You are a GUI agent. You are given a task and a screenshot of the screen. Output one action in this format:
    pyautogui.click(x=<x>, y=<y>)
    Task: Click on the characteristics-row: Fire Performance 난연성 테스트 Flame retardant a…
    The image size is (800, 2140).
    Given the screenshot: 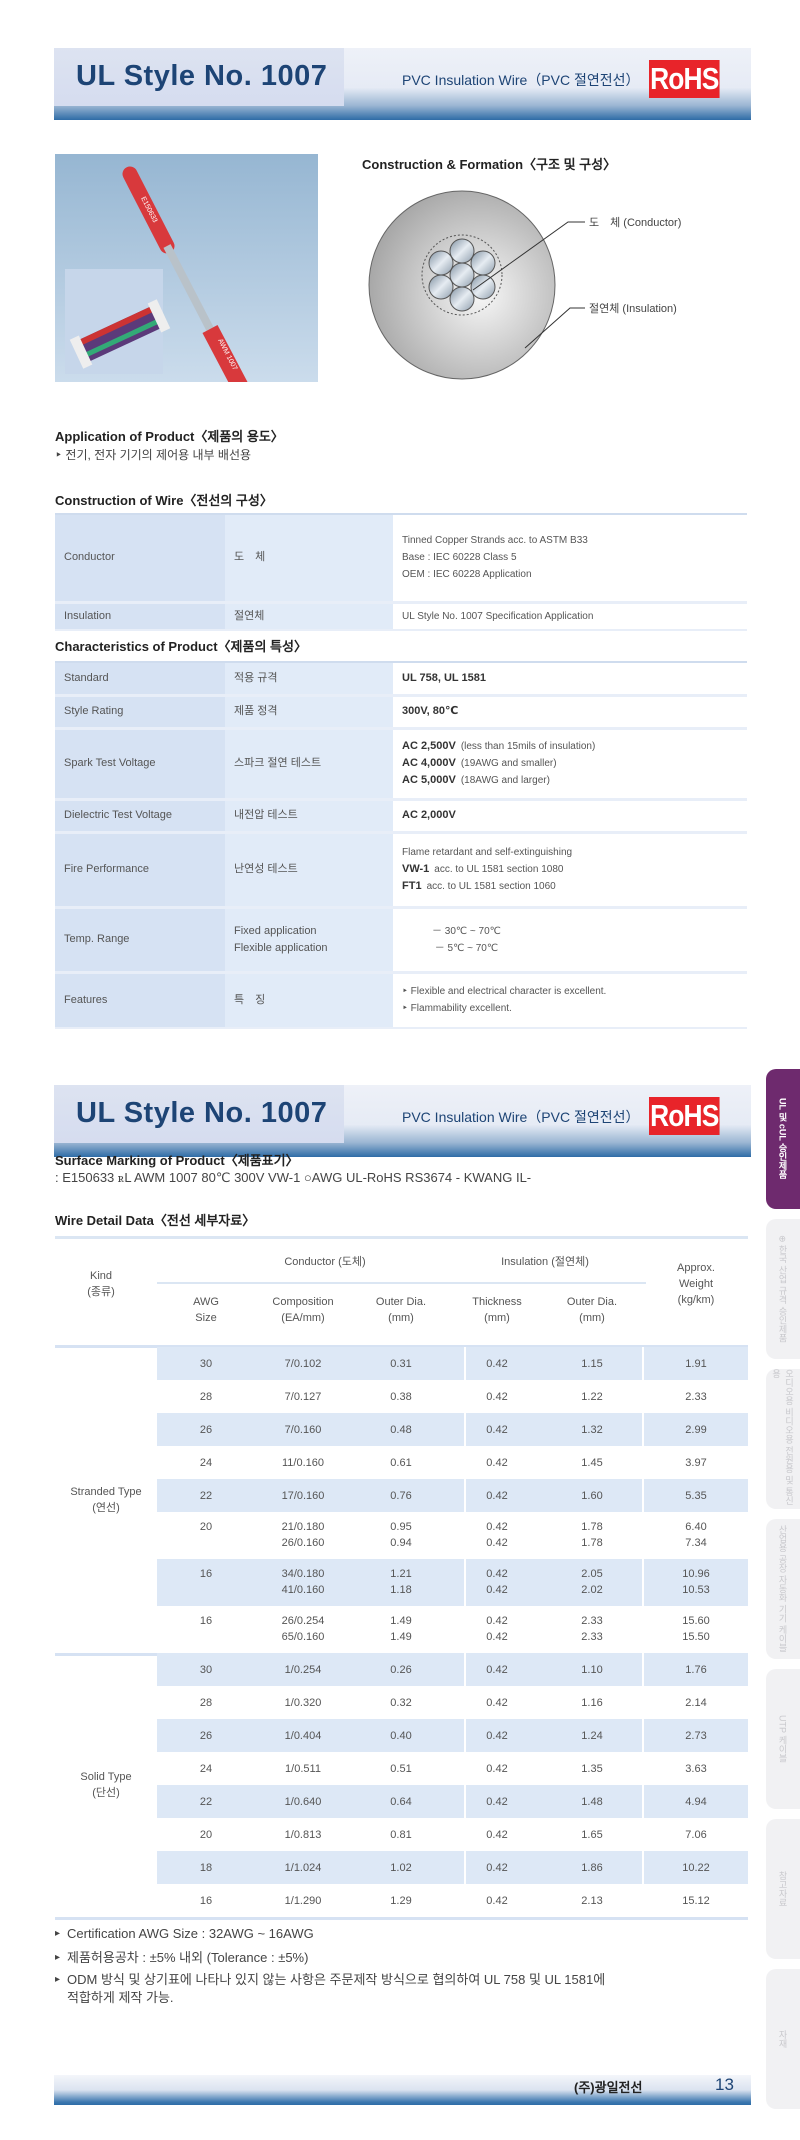 What is the action you would take?
    pyautogui.click(x=401, y=868)
    